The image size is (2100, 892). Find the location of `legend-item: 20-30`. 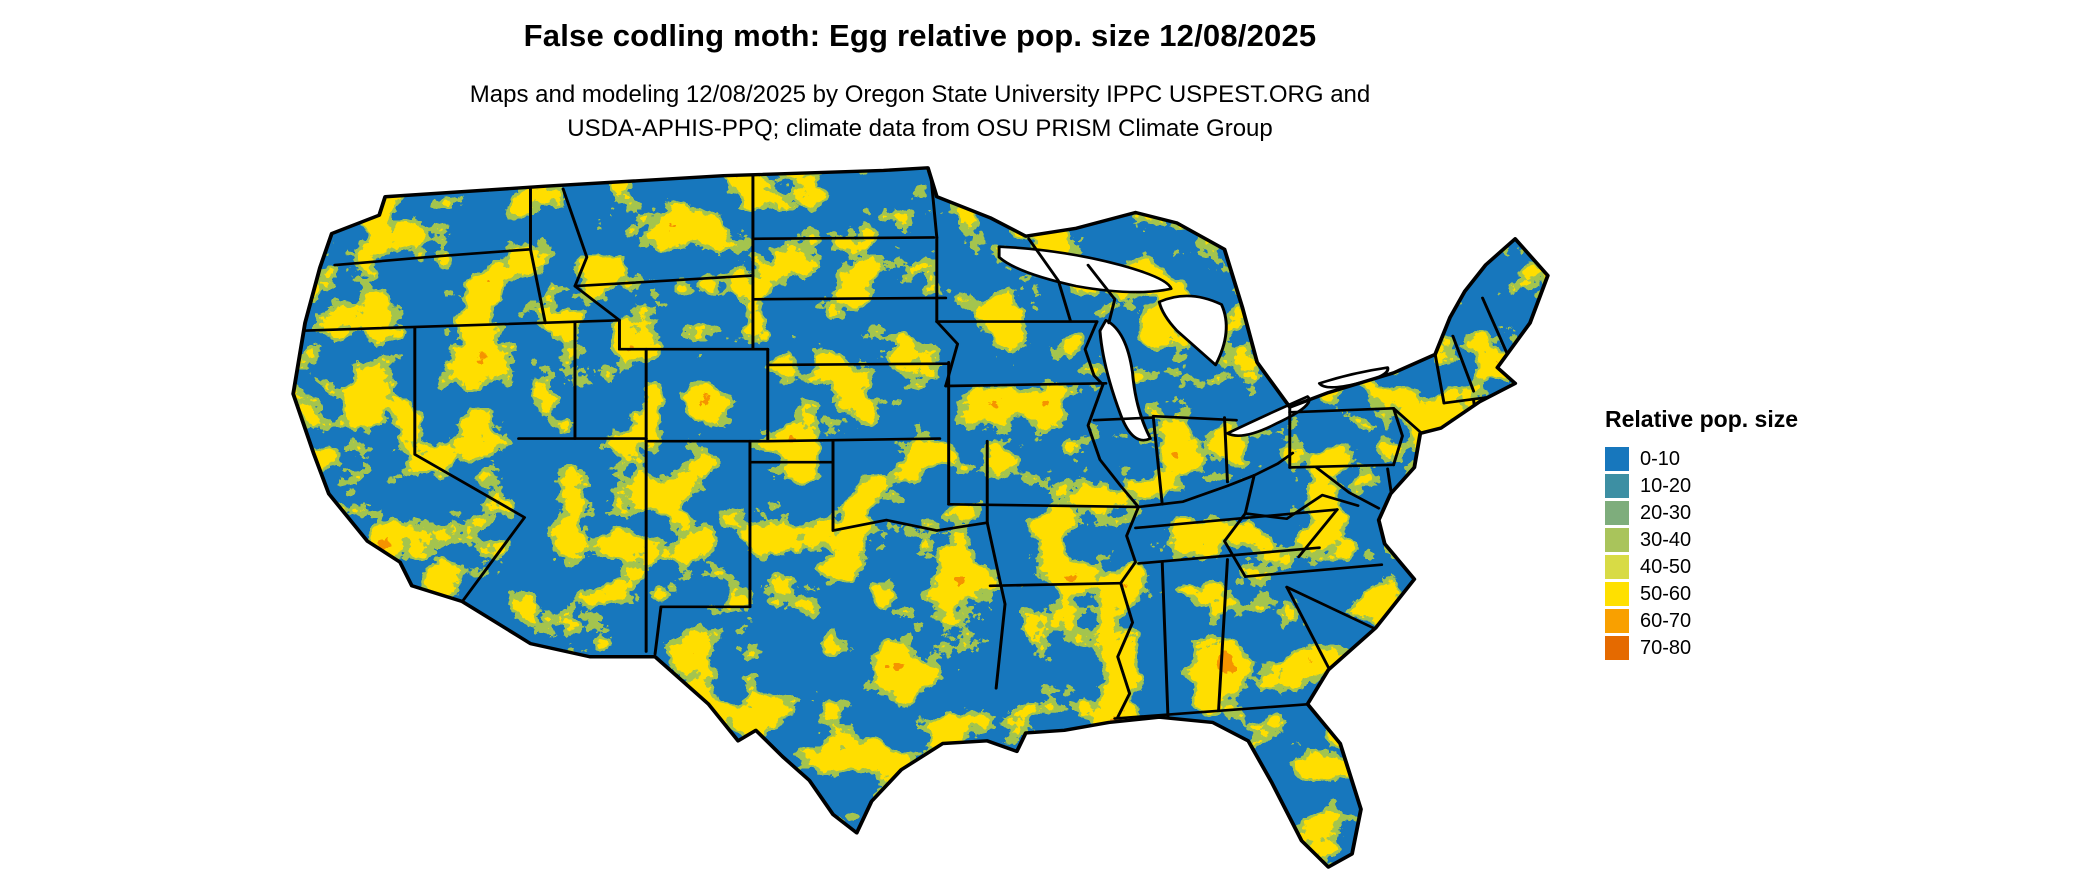

legend-item: 20-30 is located at coordinates (1701, 513).